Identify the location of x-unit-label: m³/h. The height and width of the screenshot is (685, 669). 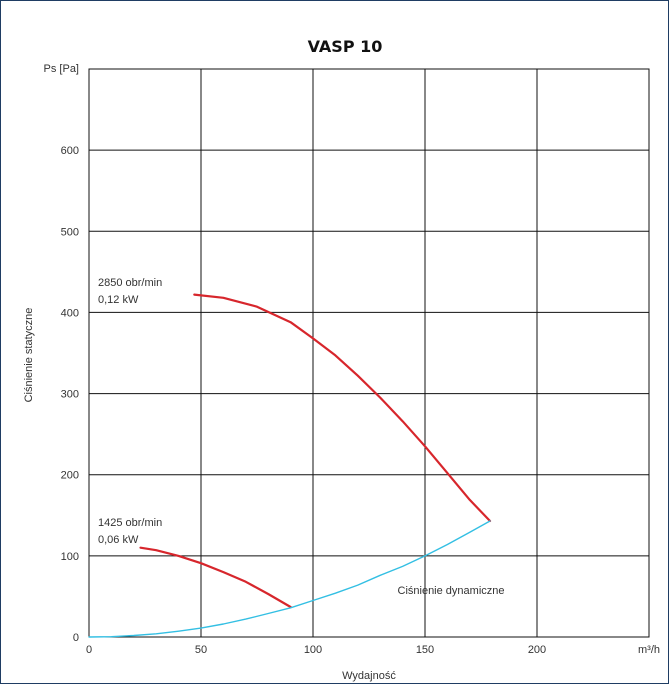
(649, 650).